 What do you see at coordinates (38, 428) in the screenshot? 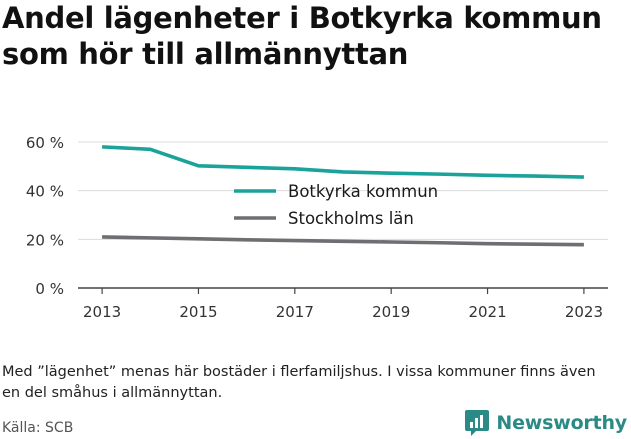
I see `source-label: Källa: SCB` at bounding box center [38, 428].